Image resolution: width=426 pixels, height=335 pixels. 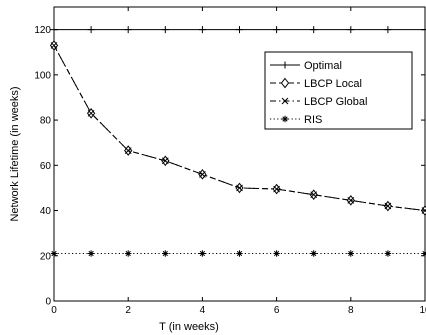 I want to click on y-tick-label: 60, so click(x=46, y=166).